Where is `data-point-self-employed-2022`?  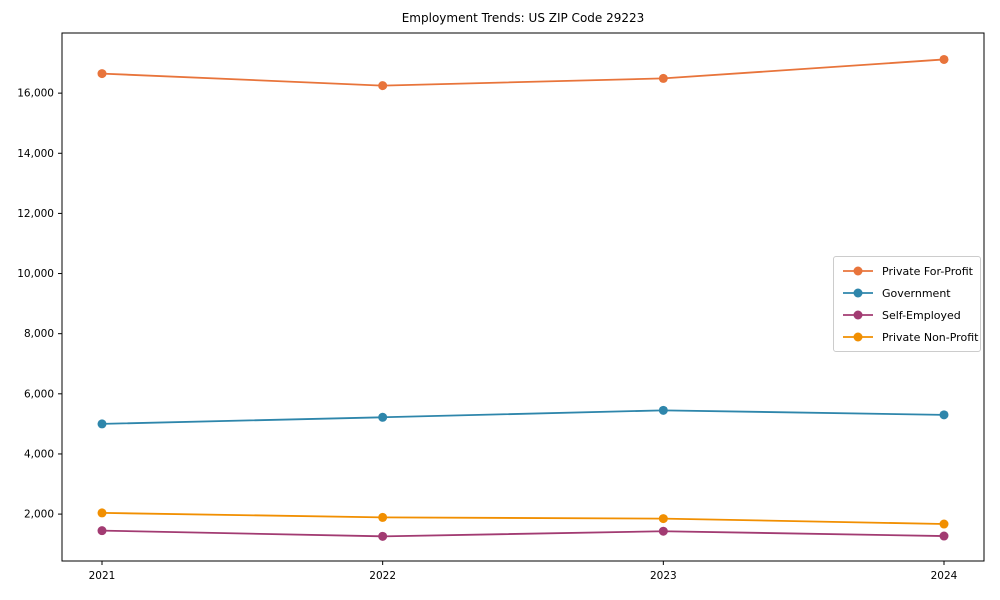 data-point-self-employed-2022 is located at coordinates (383, 536).